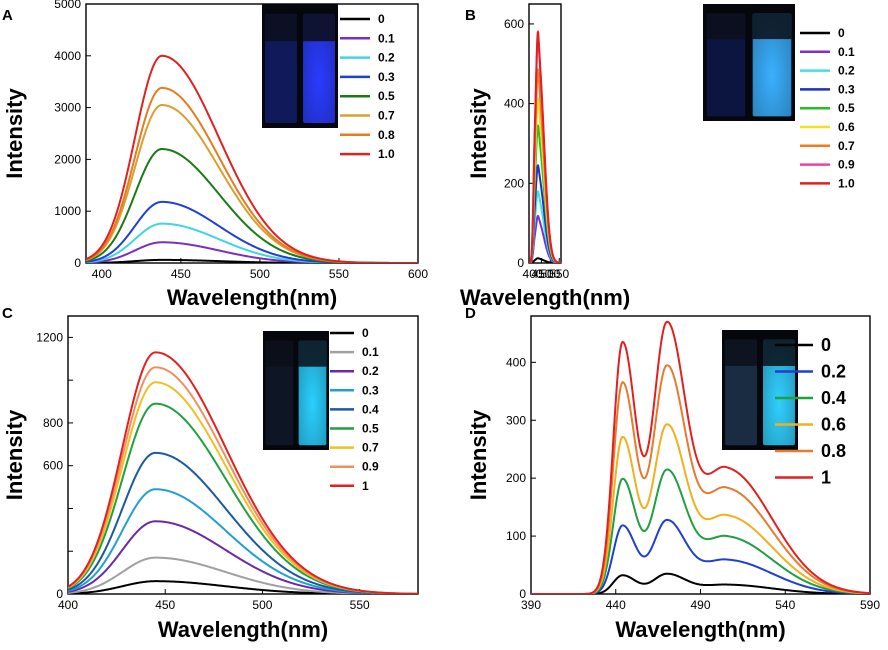 The width and height of the screenshot is (888, 650). What do you see at coordinates (516, 536) in the screenshot?
I see `y-tick-label: 100` at bounding box center [516, 536].